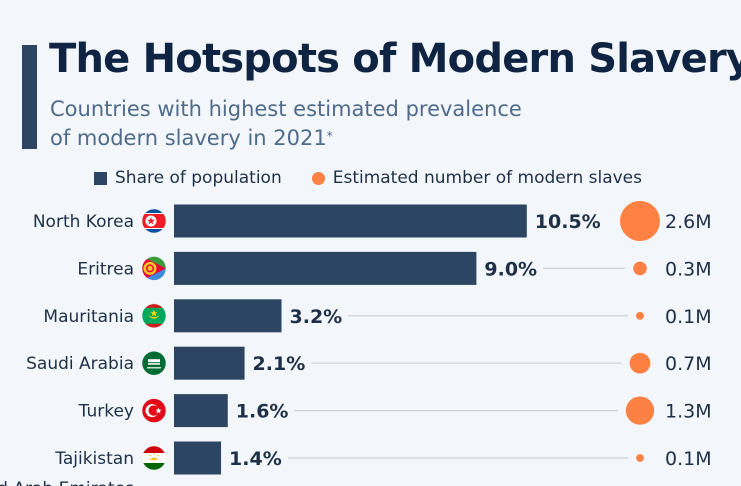 Image resolution: width=741 pixels, height=486 pixels. What do you see at coordinates (94, 459) in the screenshot?
I see `country-label: Tajikistan` at bounding box center [94, 459].